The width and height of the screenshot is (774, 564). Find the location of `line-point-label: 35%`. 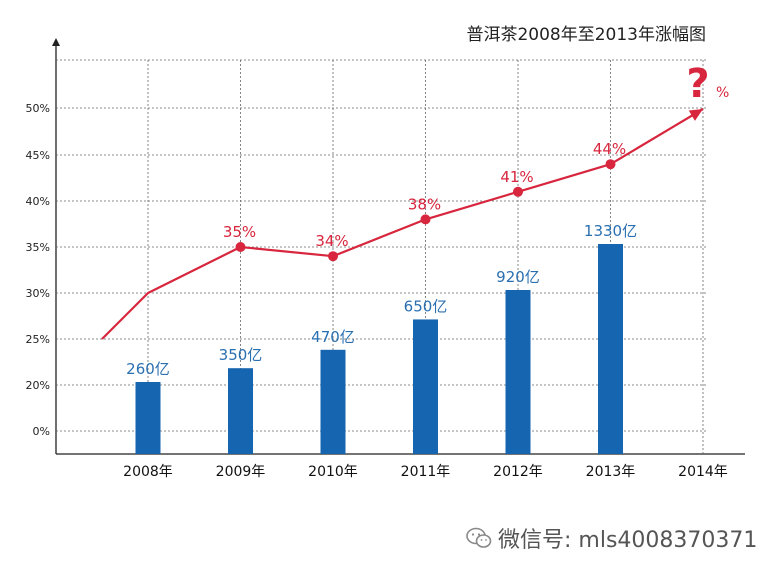

line-point-label: 35% is located at coordinates (239, 232).